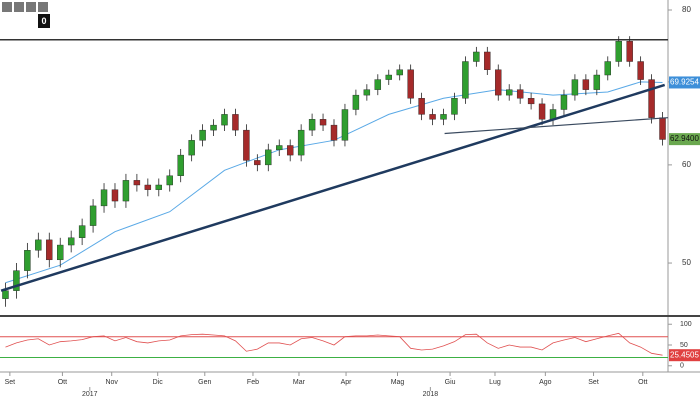 Image resolution: width=700 pixels, height=400 pixels. I want to click on toolbar-badge: 0, so click(43, 21).